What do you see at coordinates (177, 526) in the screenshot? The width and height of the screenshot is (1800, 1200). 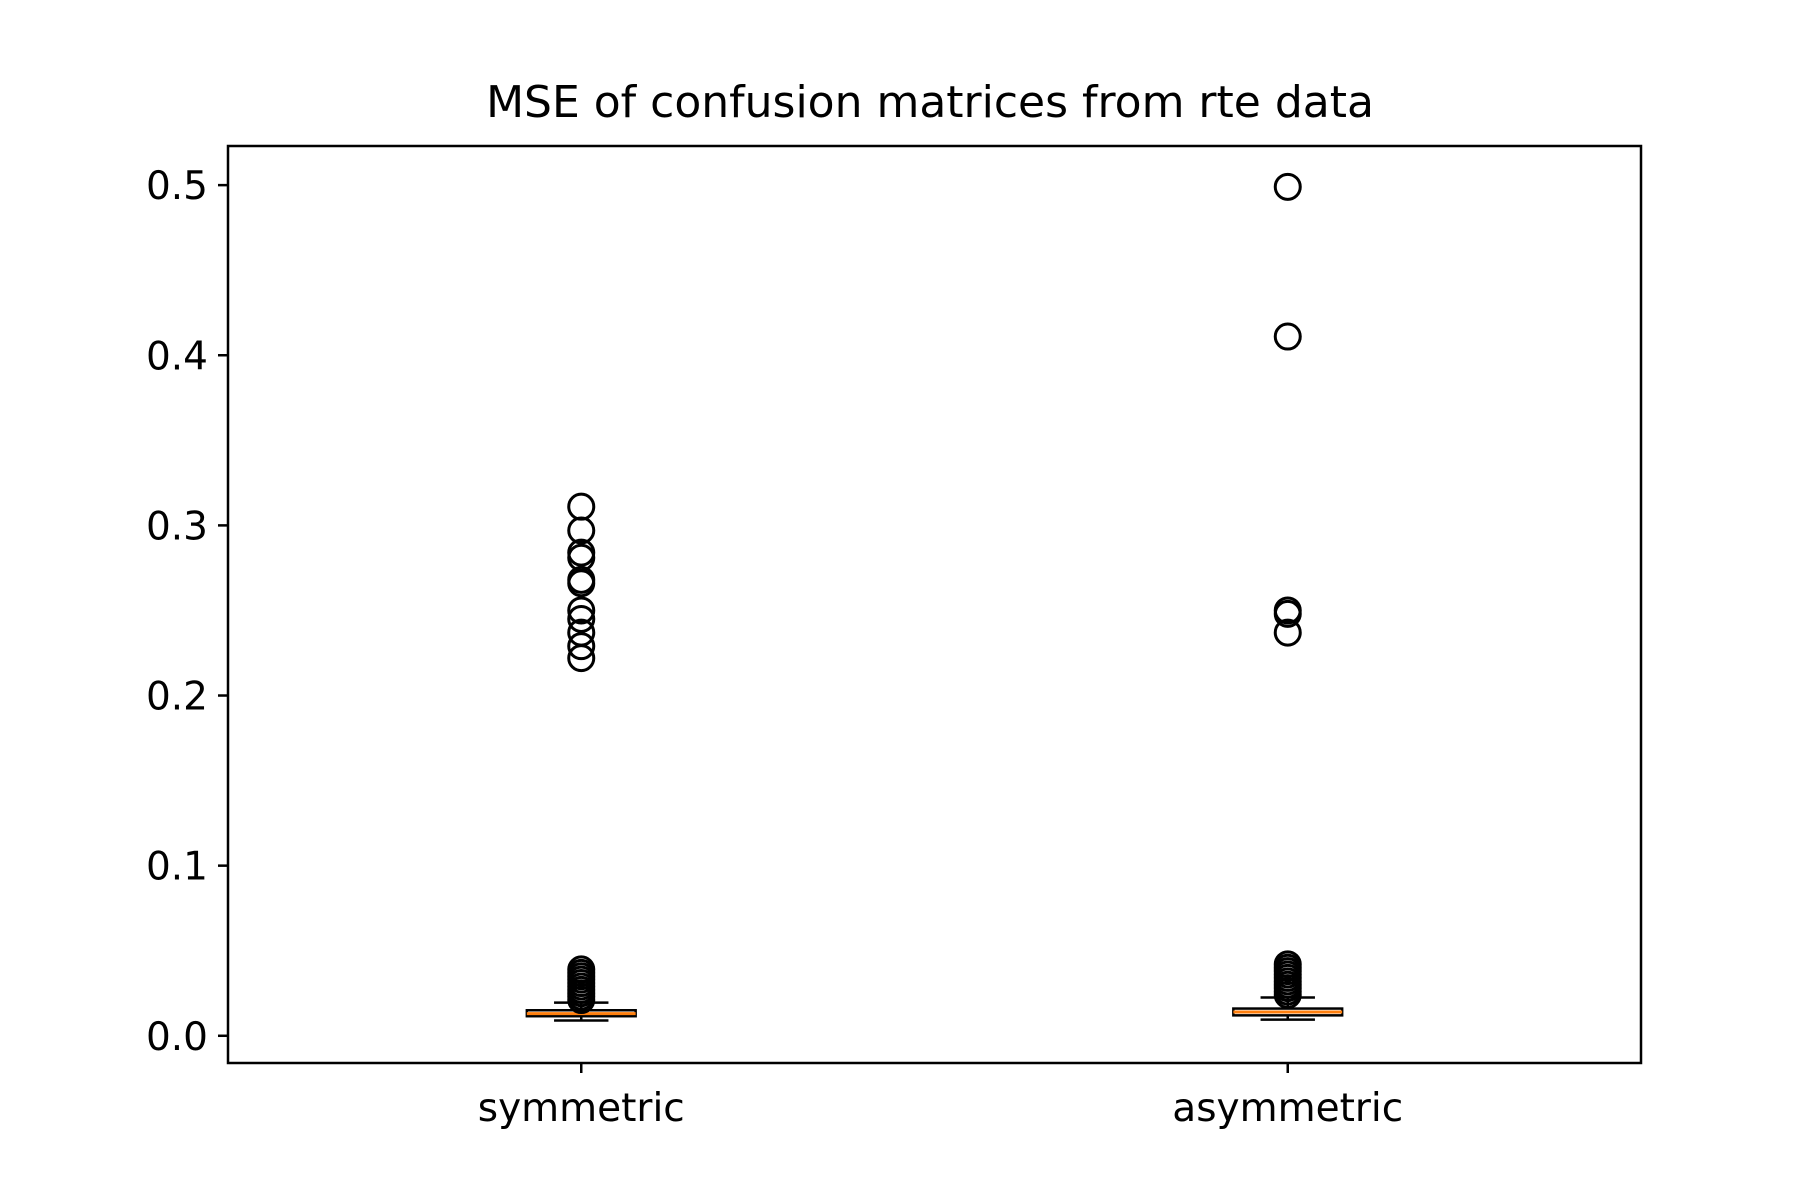 I see `y-tick-label: 0.3` at bounding box center [177, 526].